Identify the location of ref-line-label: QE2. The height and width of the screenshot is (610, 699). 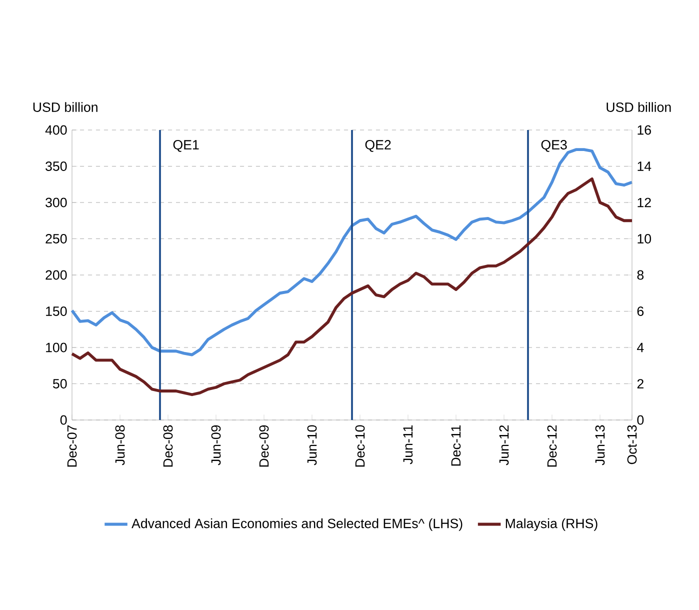
(378, 146).